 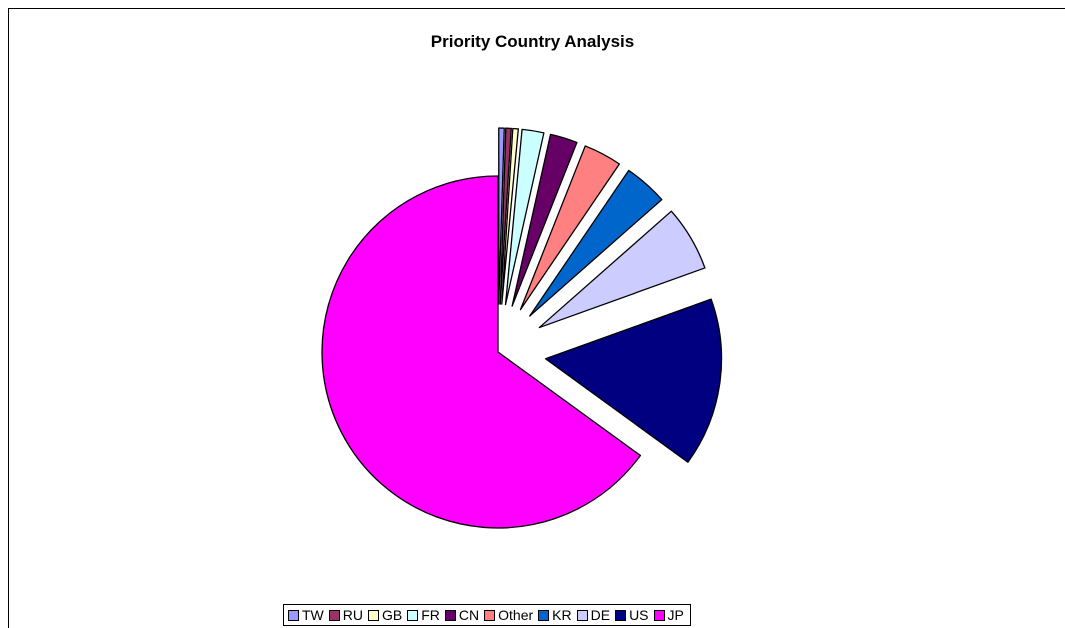 I want to click on legend-label: DE, so click(x=600, y=615).